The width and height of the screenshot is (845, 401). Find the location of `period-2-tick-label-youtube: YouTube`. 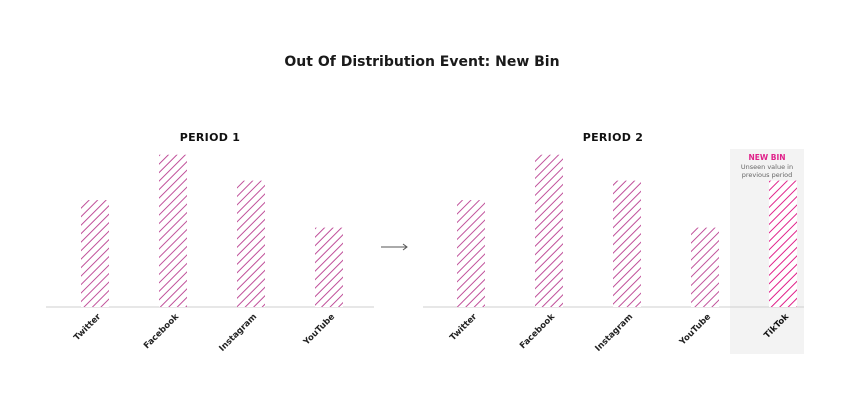

period-2-tick-label-youtube: YouTube is located at coordinates (695, 330).